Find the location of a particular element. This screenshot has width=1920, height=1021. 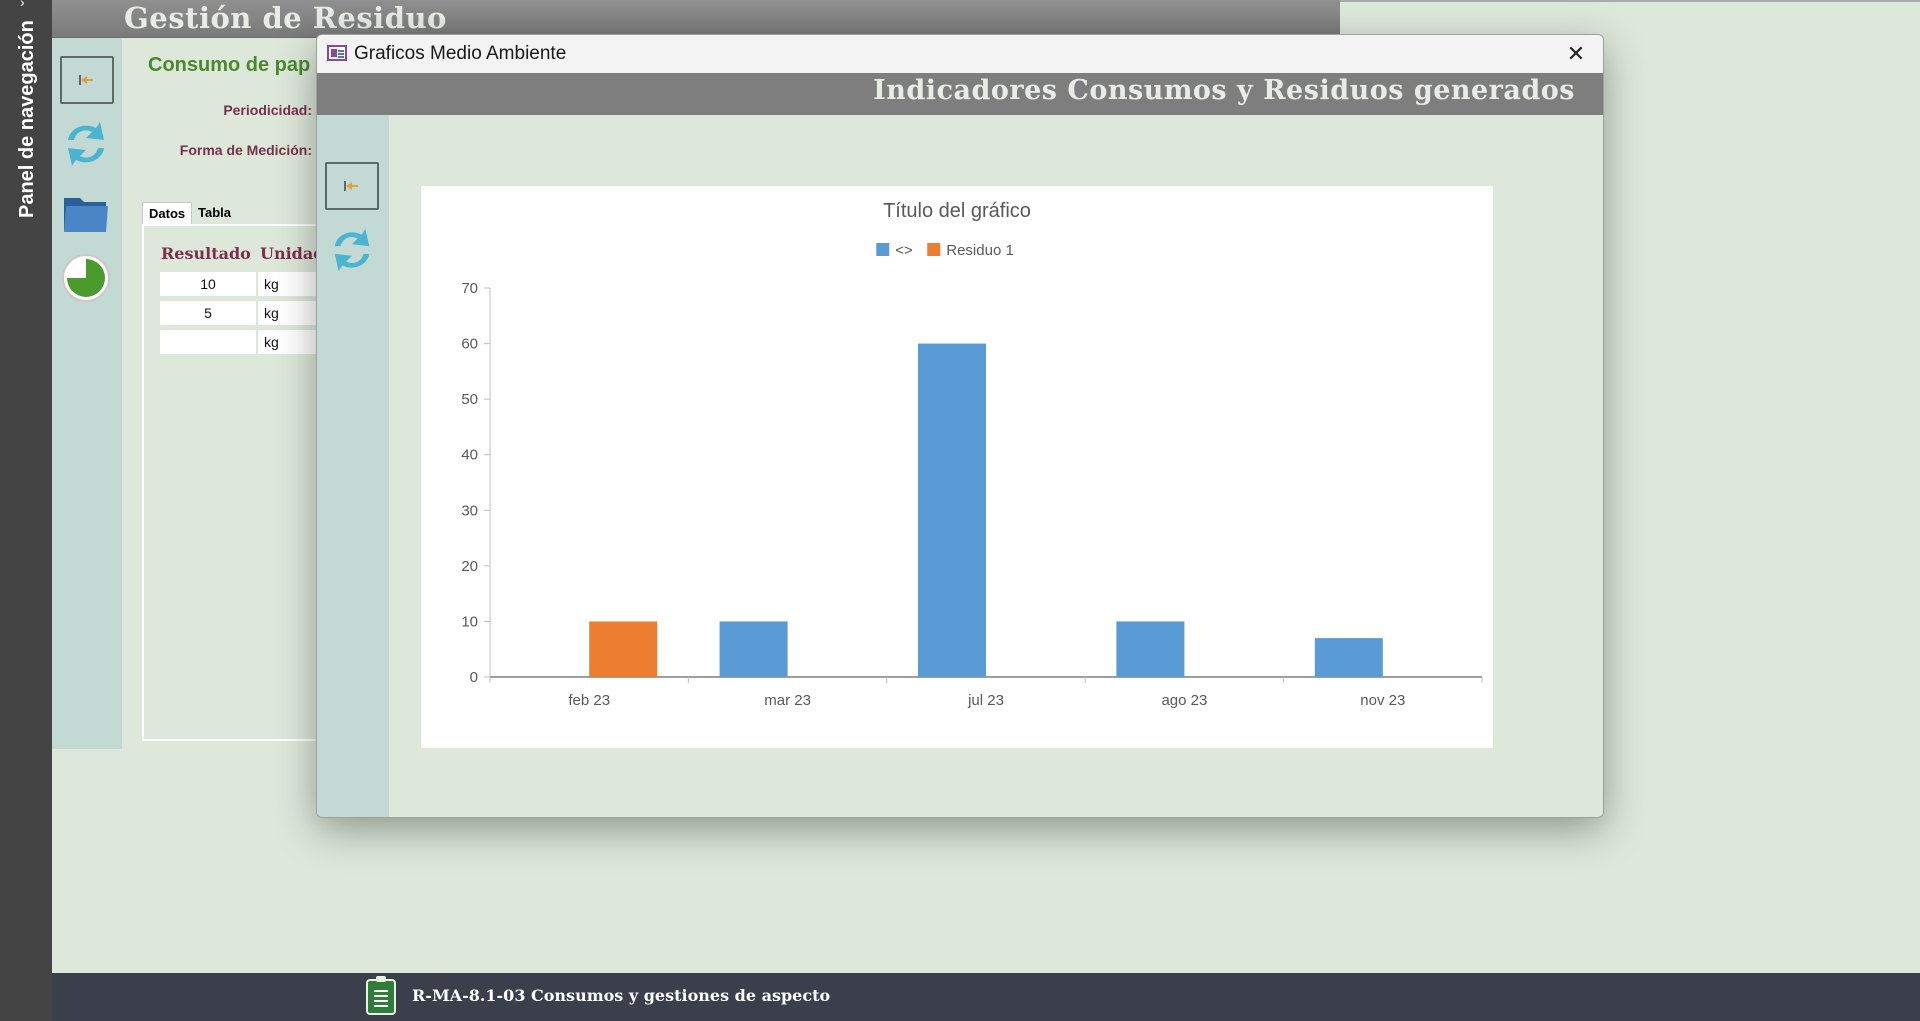

forma-medicion-label: Forma de Medición: is located at coordinates (245, 150).